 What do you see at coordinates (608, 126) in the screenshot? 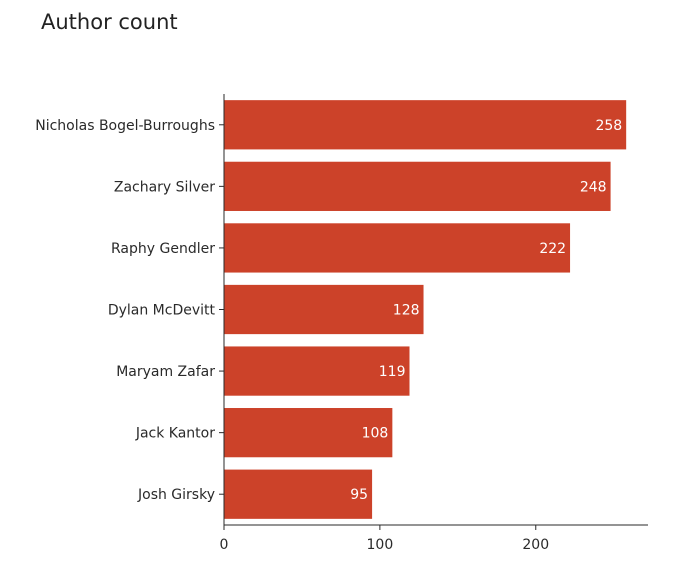
I see `bar-value-label: 258` at bounding box center [608, 126].